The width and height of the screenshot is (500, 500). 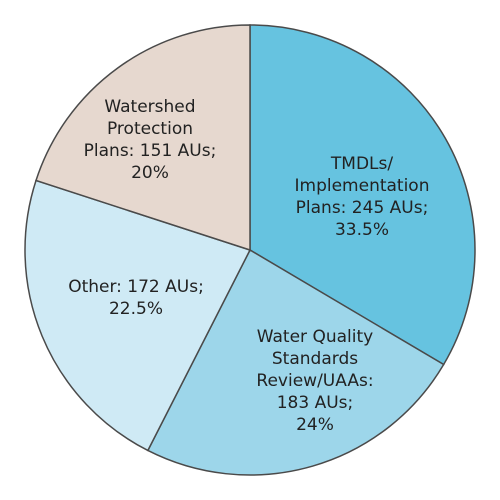 I want to click on slice-label-3-line-1: Protection, so click(x=150, y=129).